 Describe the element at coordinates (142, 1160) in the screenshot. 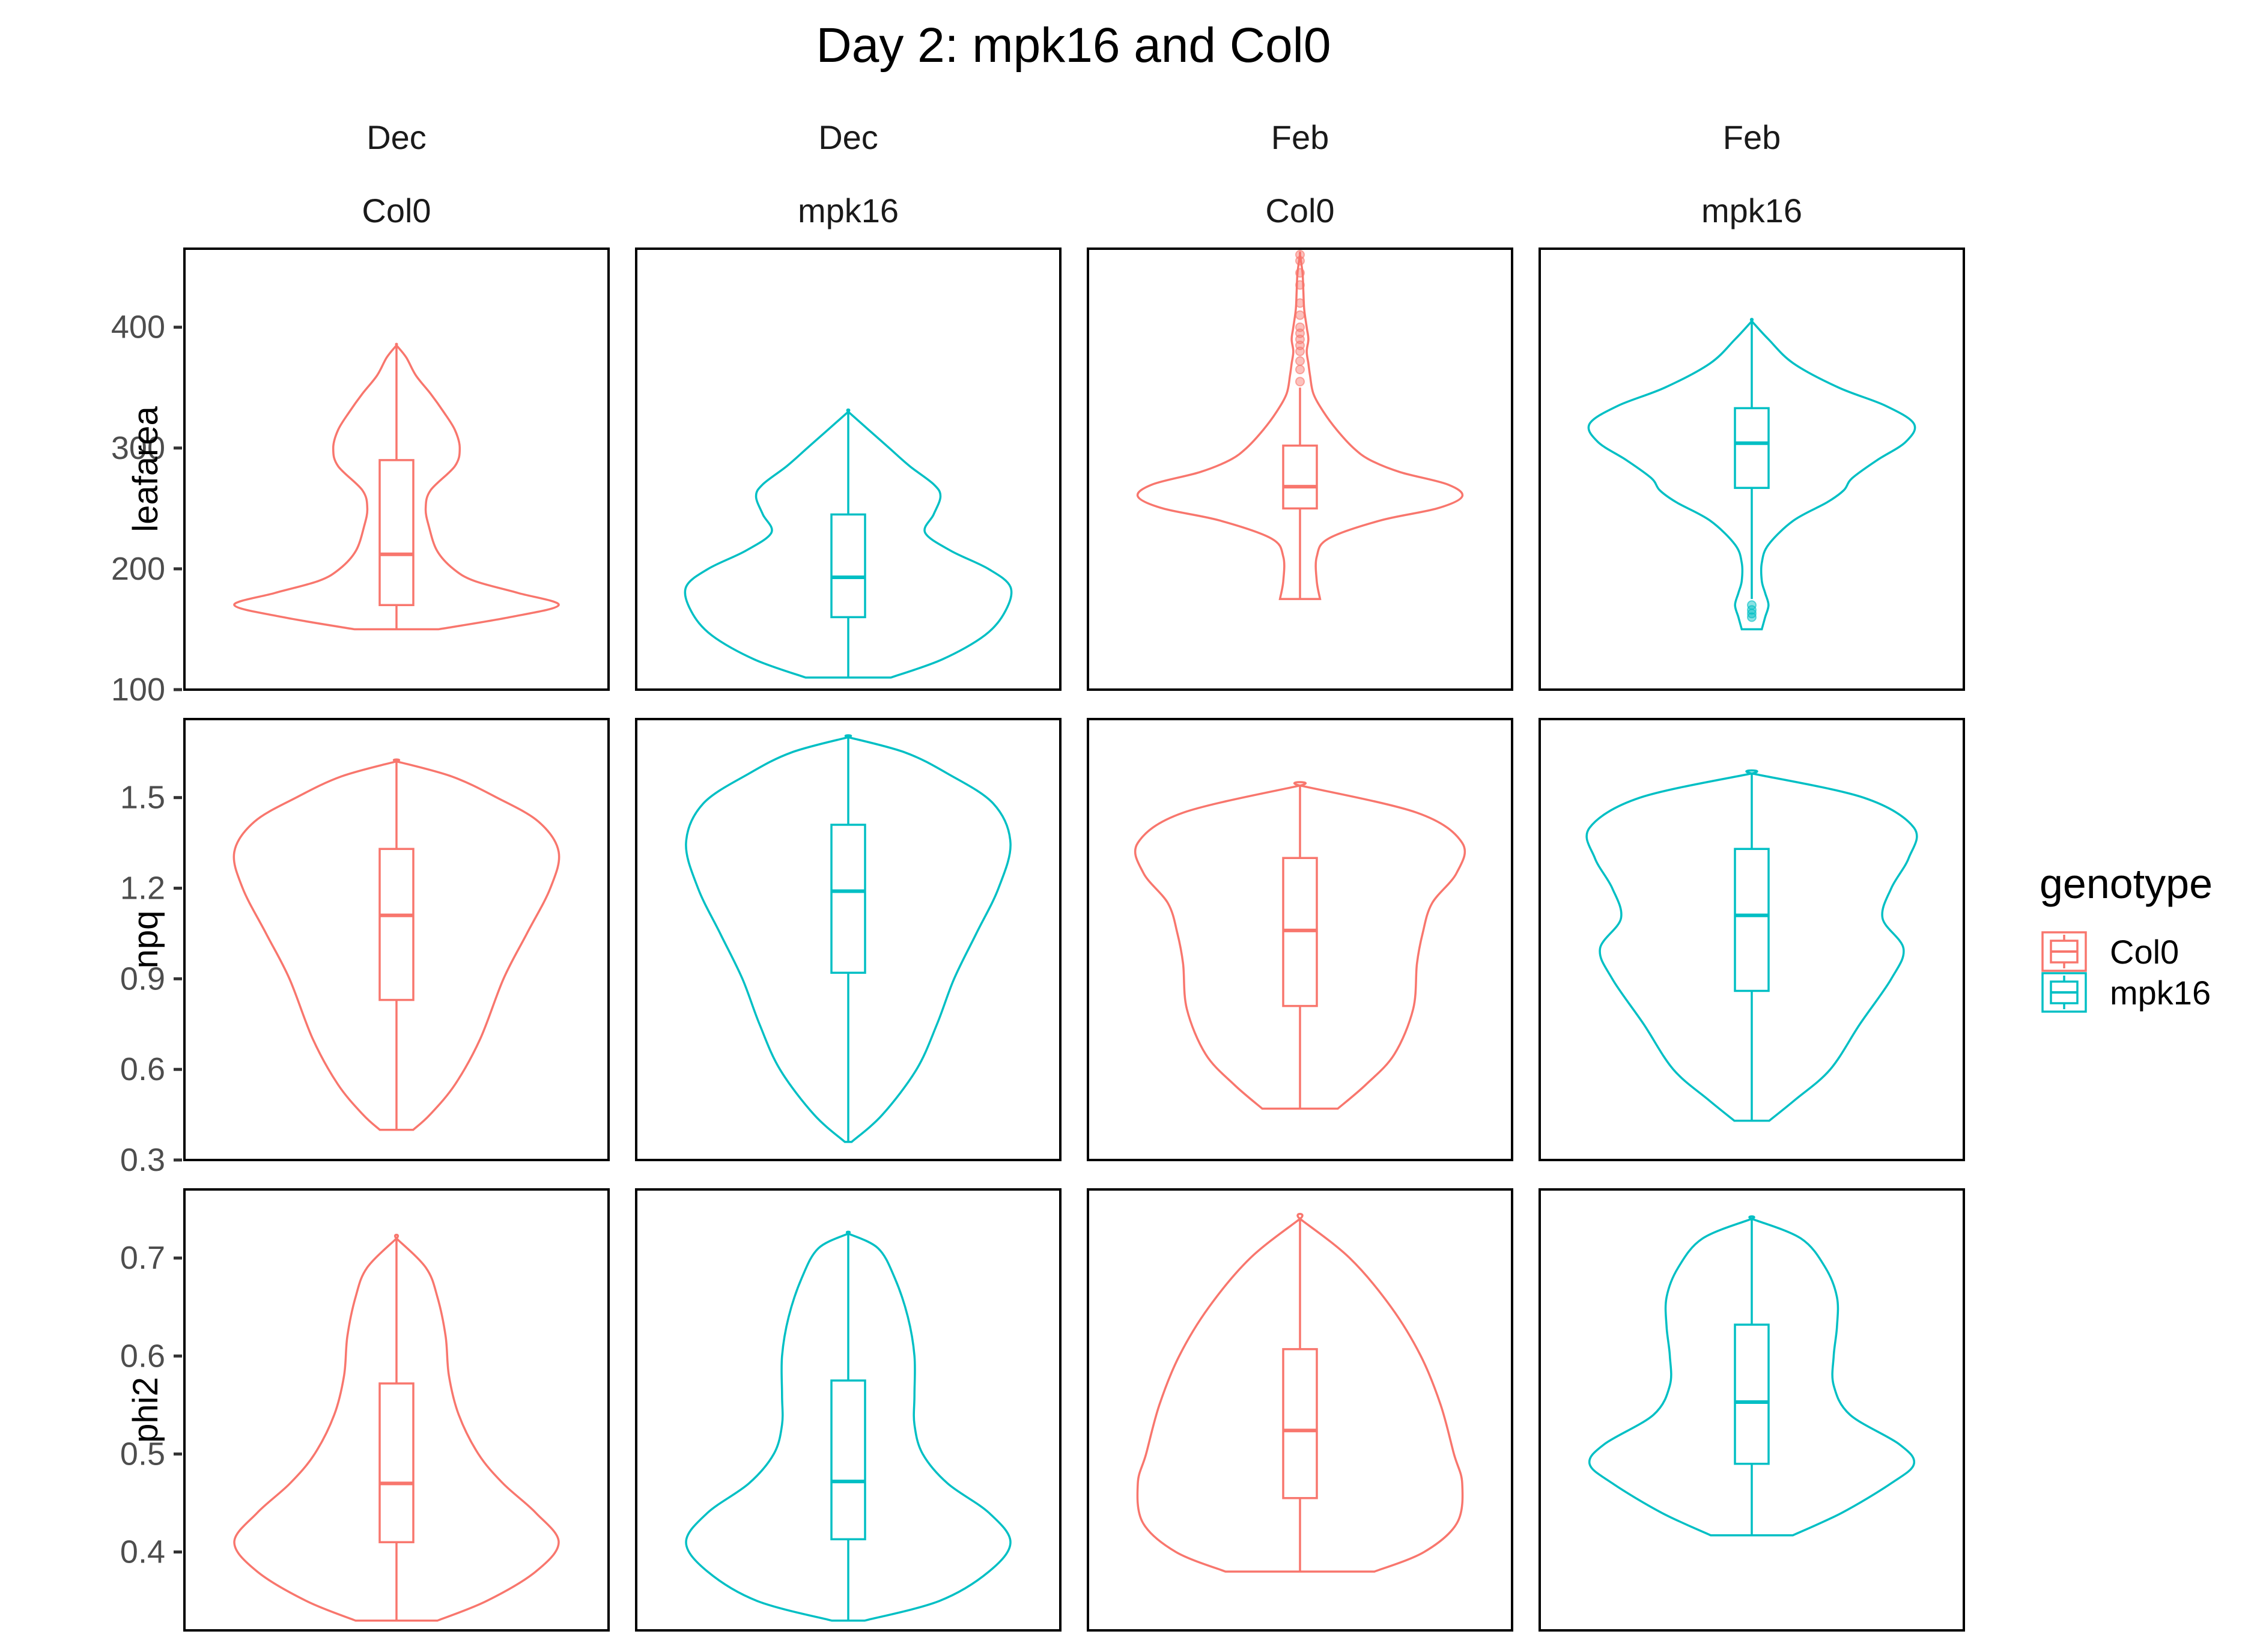

I see `y-tick-label: 0.3` at that location.